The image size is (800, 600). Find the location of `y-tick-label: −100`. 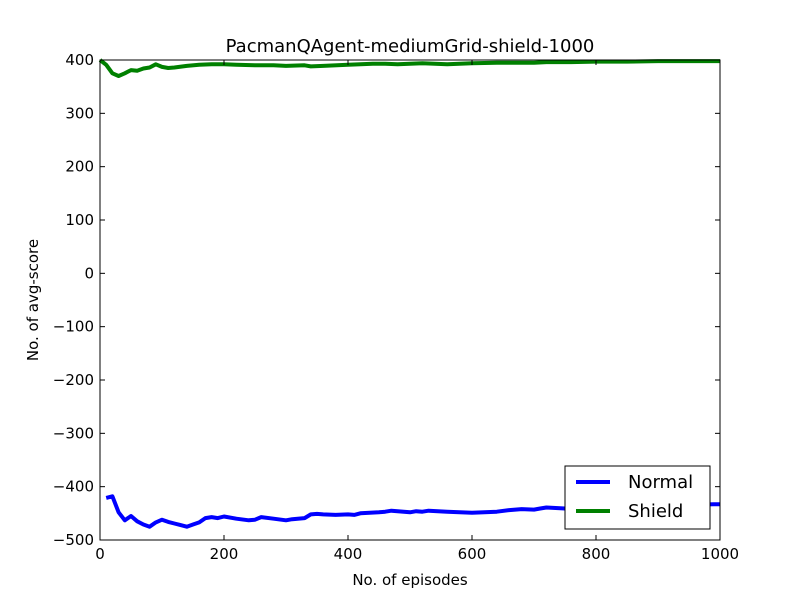

y-tick-label: −100 is located at coordinates (73, 327).